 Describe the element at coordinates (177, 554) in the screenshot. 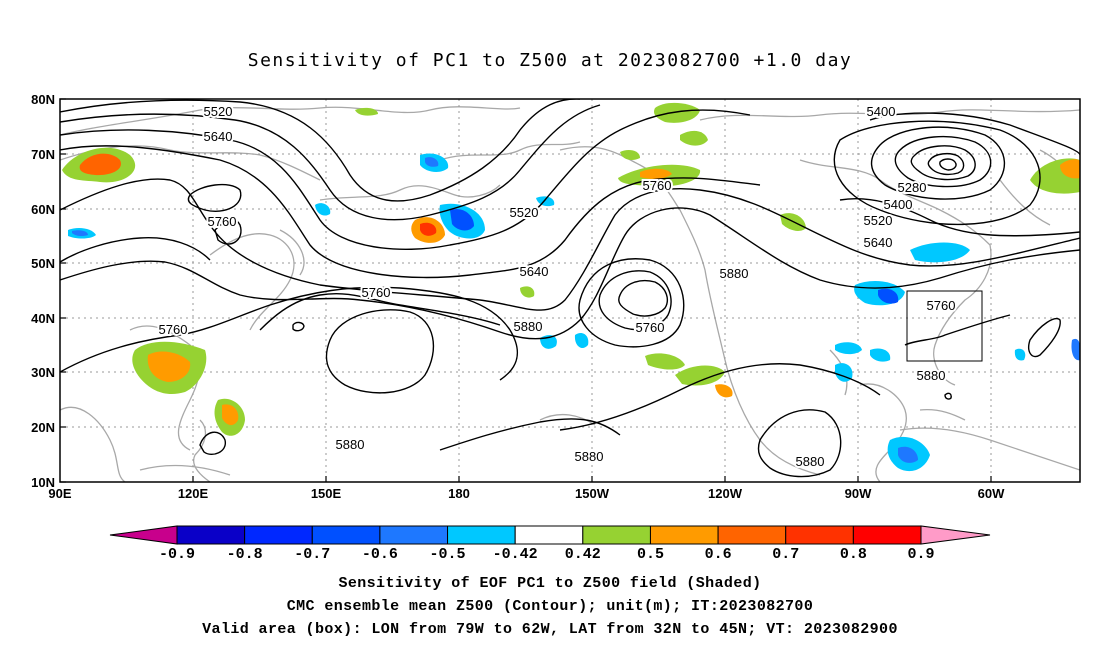

I see `colorbar-tick-label: -0.9` at that location.